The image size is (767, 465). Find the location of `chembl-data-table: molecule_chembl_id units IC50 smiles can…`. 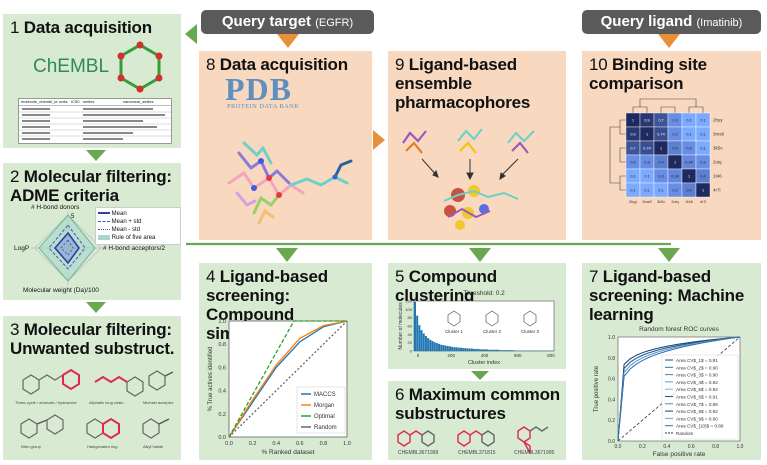

chembl-data-table: molecule_chembl_id units IC50 smiles can… is located at coordinates (95, 121).